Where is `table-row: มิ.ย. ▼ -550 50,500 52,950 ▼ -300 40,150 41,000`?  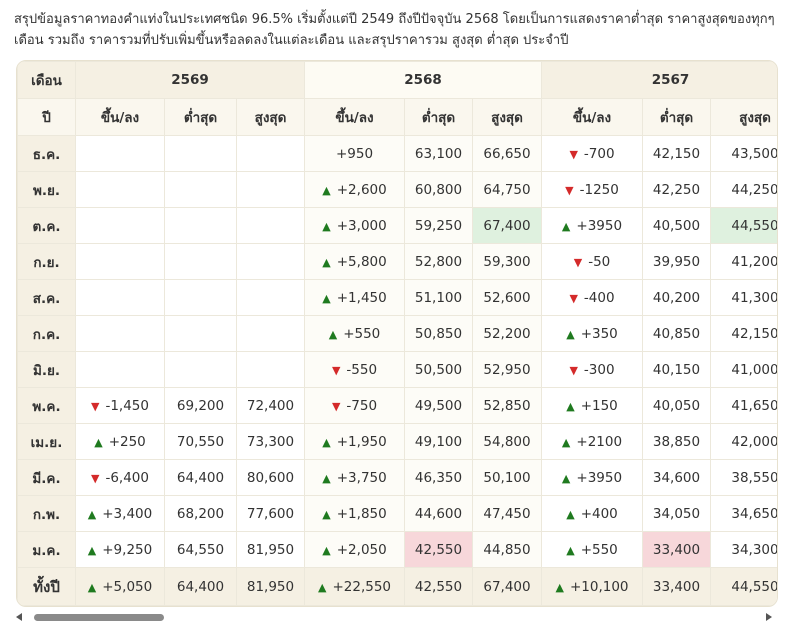
table-row: มิ.ย. ▼ -550 50,500 52,950 ▼ -300 40,150 41,000 is located at coordinates (397, 369).